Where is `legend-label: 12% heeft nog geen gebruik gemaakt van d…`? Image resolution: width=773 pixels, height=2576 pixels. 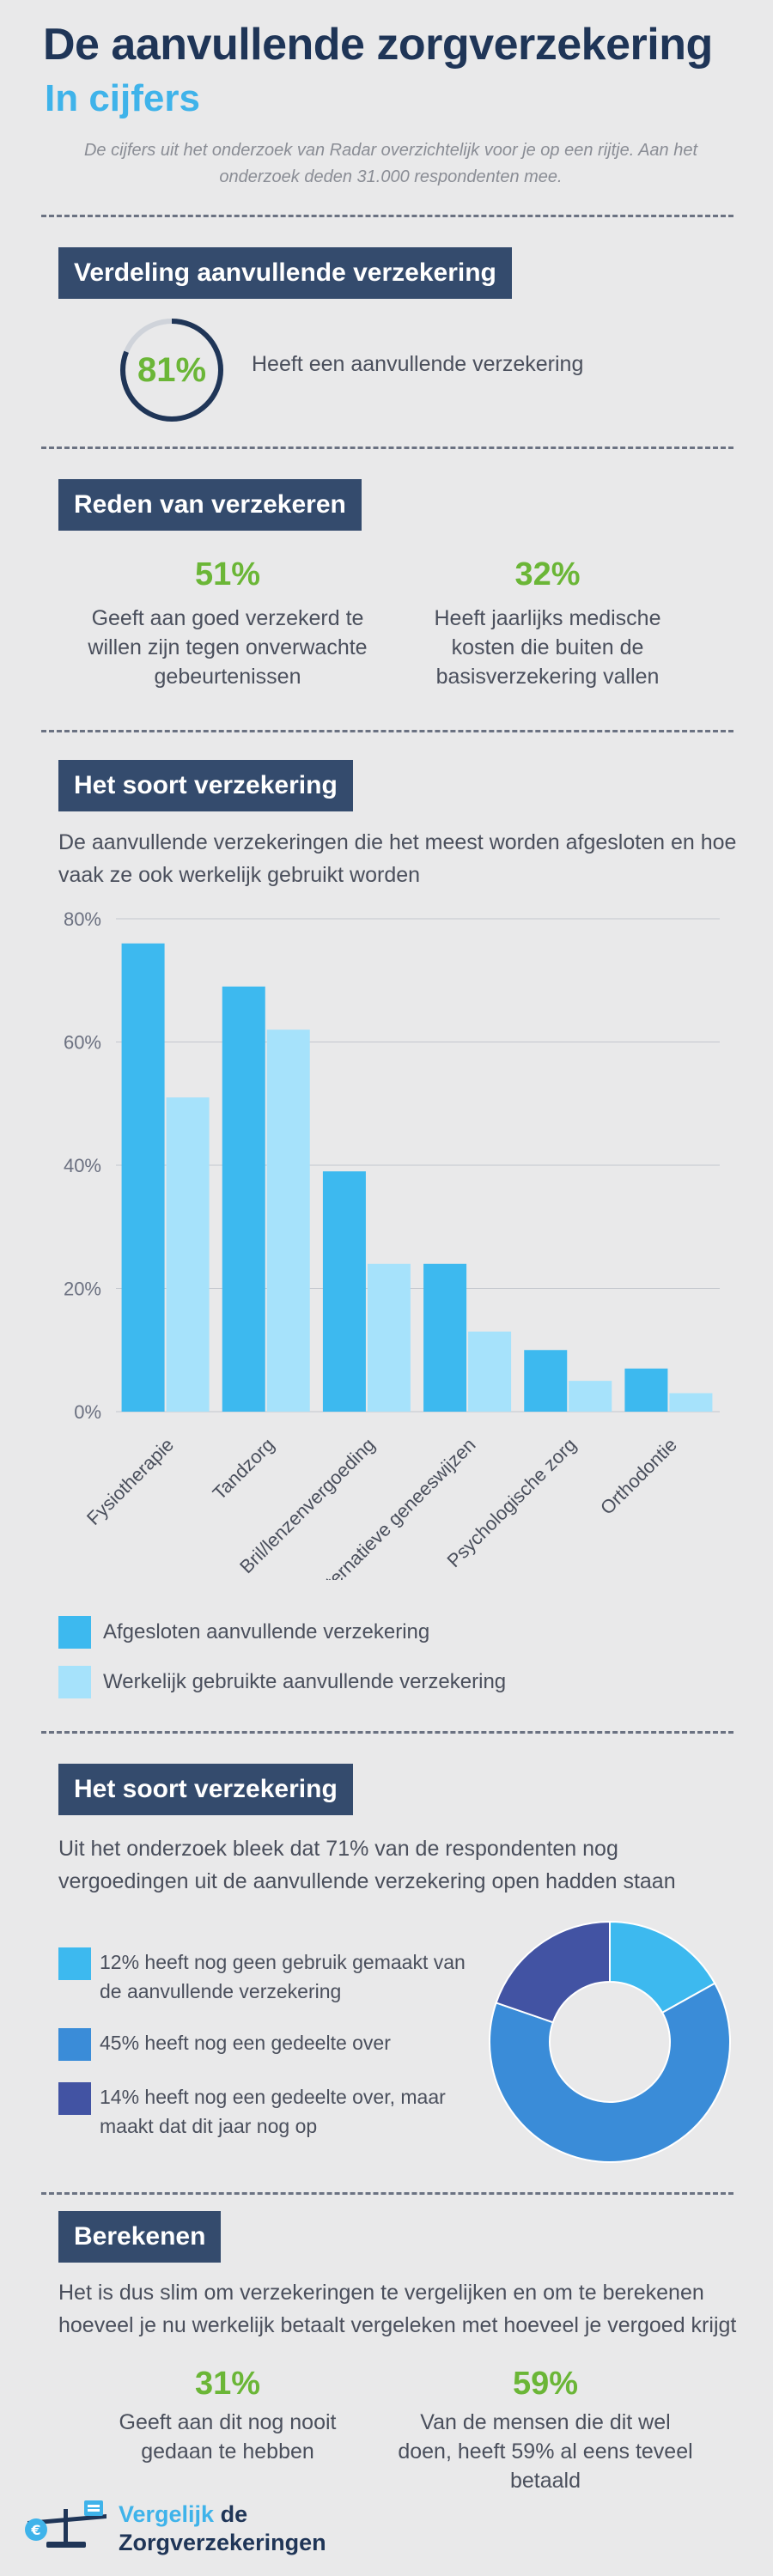 legend-label: 12% heeft nog geen gebruik gemaakt van d… is located at coordinates (283, 1976).